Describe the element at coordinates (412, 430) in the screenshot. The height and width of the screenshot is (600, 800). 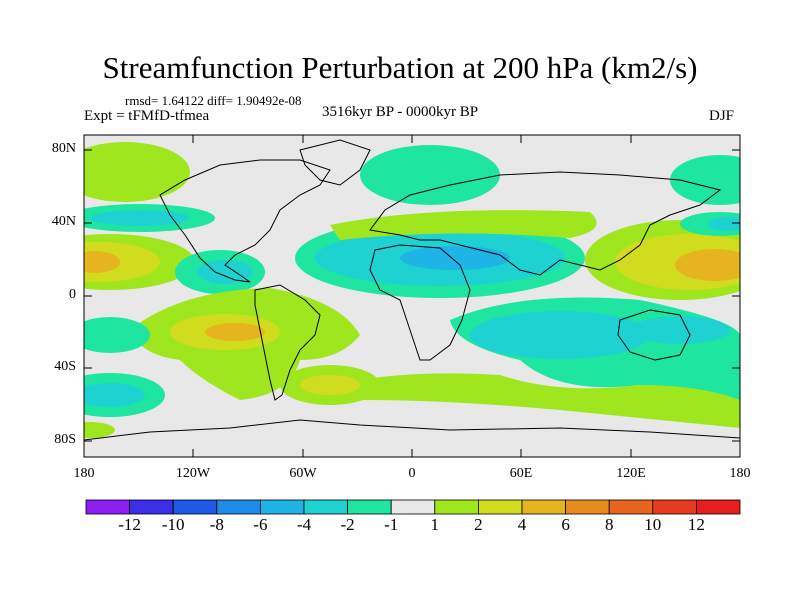
I see `coast-antarctica` at that location.